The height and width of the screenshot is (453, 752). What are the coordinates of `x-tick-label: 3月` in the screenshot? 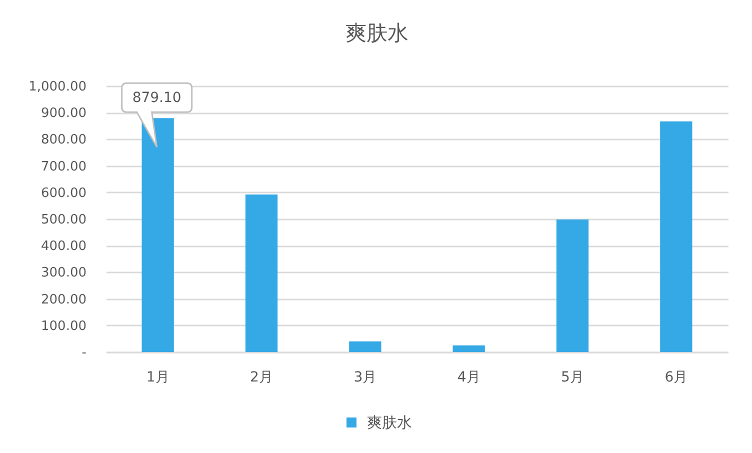 It's located at (365, 378).